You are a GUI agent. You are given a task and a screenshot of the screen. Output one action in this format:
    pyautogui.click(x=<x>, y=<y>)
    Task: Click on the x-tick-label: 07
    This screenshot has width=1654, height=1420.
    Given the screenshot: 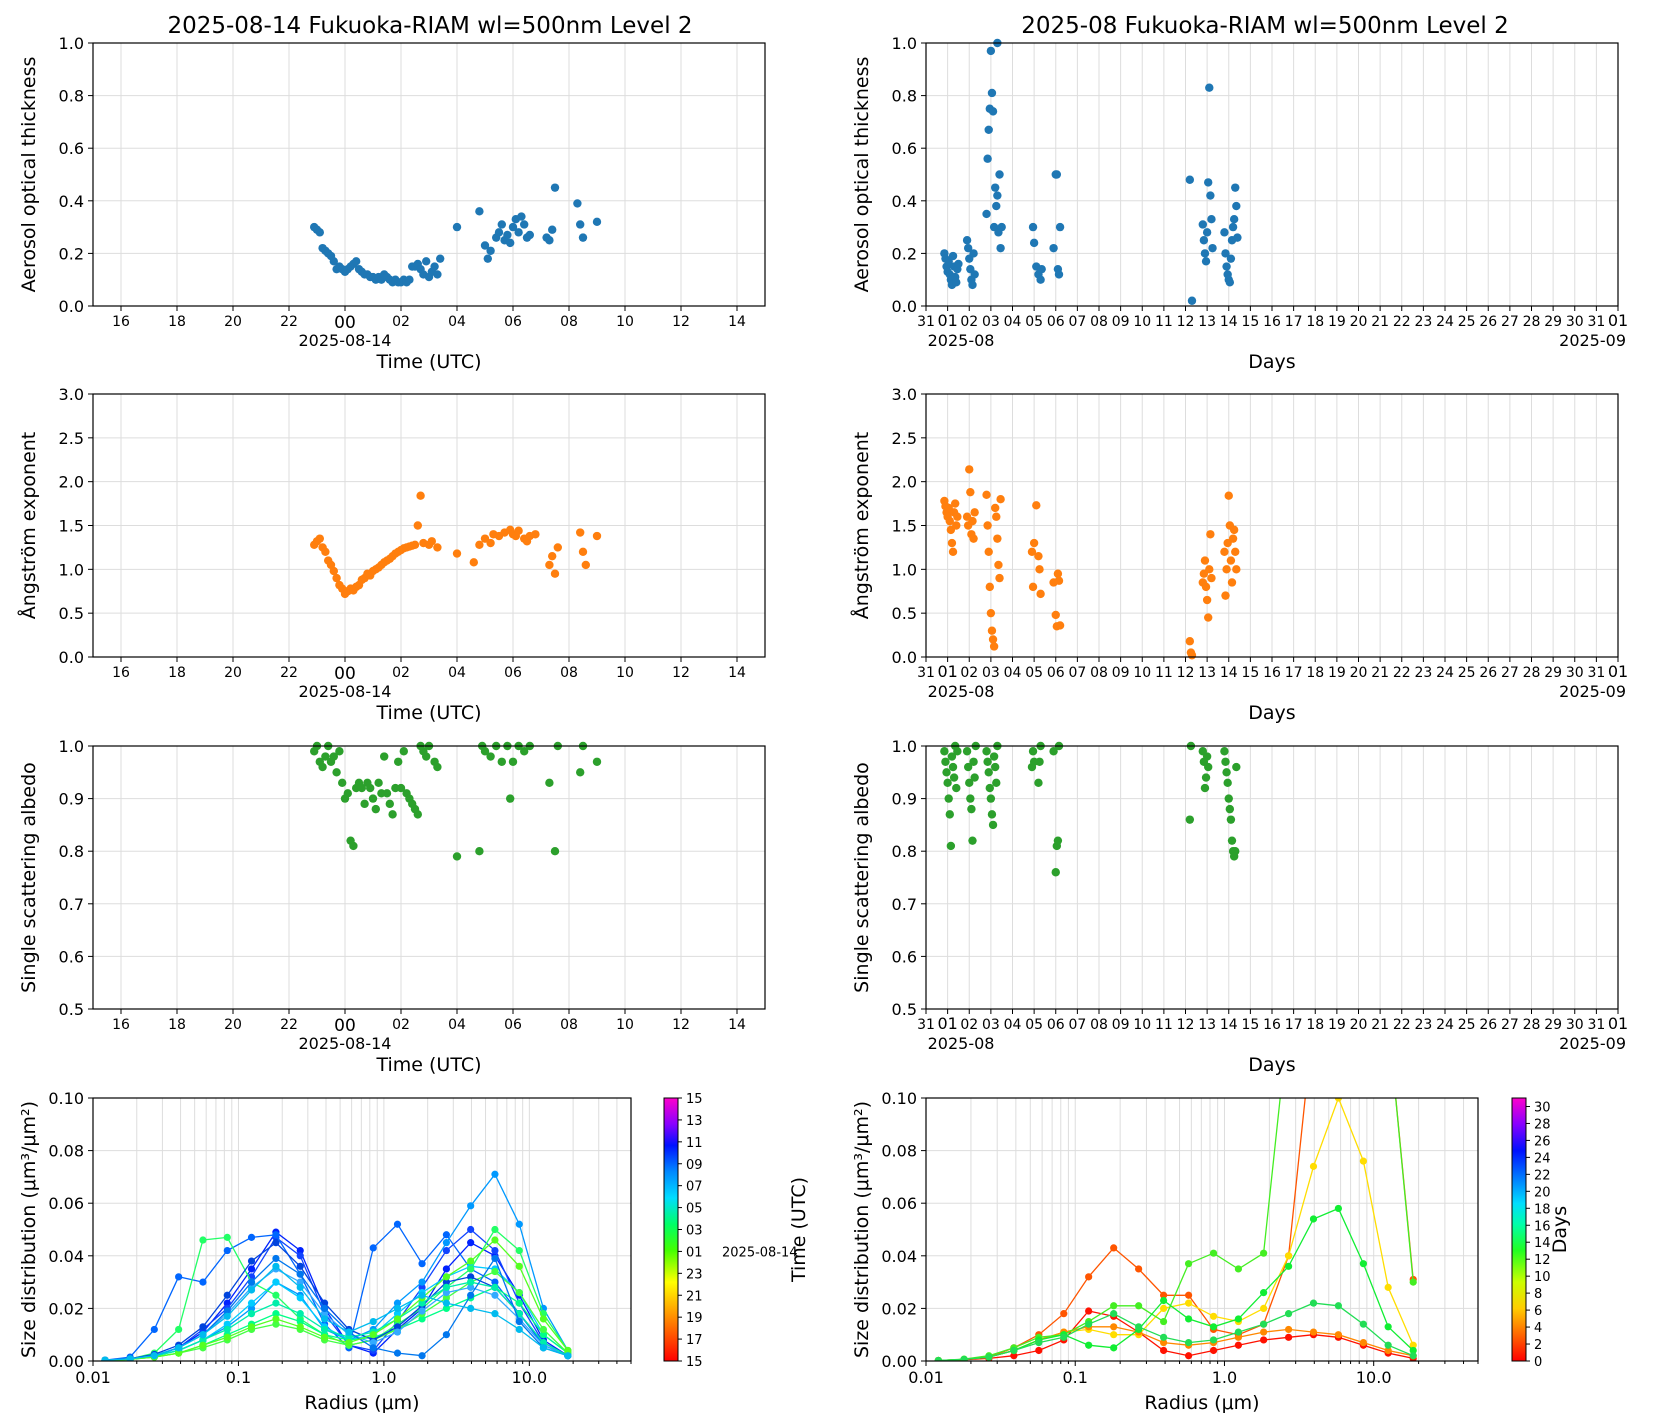 What is the action you would take?
    pyautogui.click(x=1077, y=1025)
    